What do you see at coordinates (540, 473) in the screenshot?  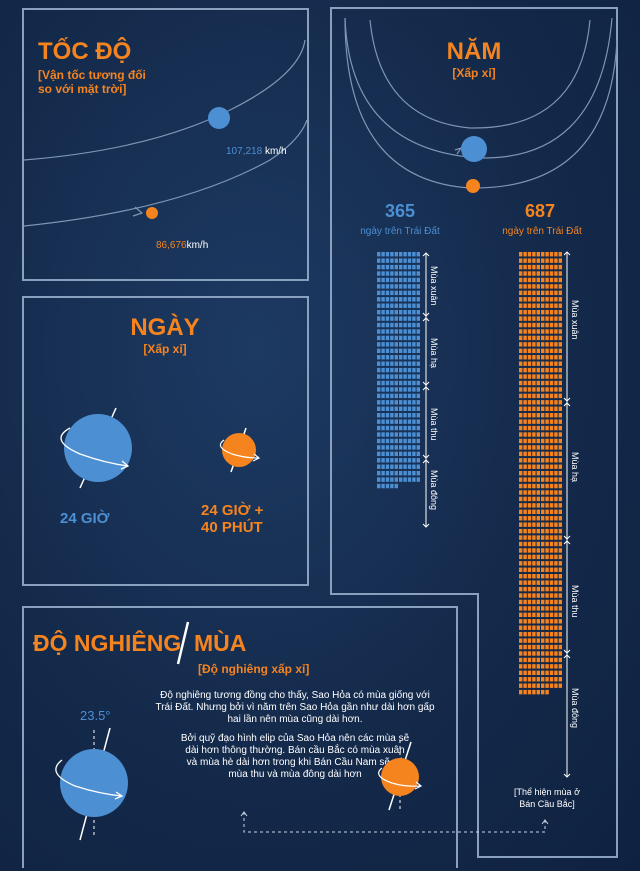 I see `mars-days-grid` at bounding box center [540, 473].